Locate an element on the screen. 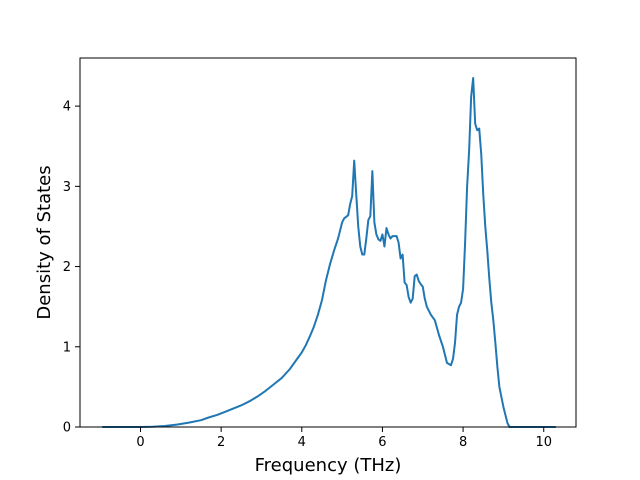 The width and height of the screenshot is (640, 480). y-axis-label: Density of States is located at coordinates (44, 242).